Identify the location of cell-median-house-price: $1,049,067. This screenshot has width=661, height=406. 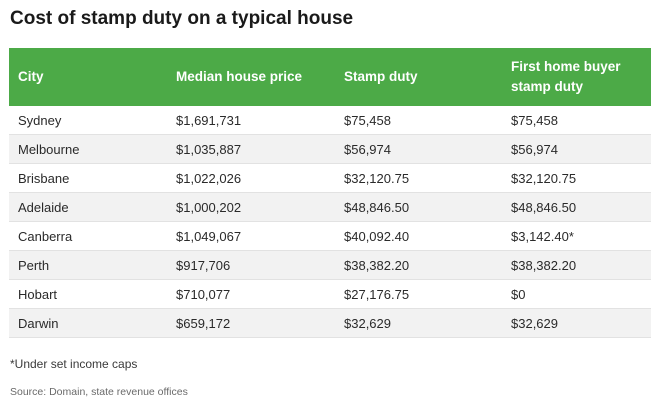
(251, 236).